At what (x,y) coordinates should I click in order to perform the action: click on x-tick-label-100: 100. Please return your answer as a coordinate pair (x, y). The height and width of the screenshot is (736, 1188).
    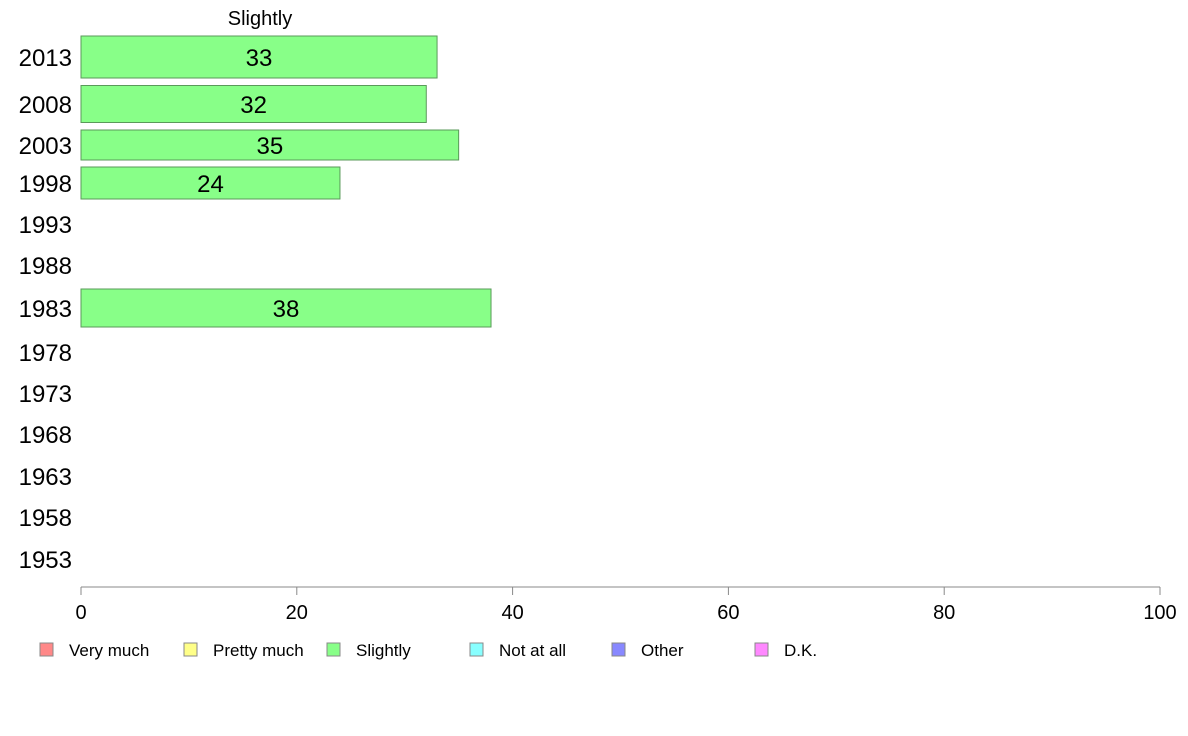
    Looking at the image, I should click on (1159, 613).